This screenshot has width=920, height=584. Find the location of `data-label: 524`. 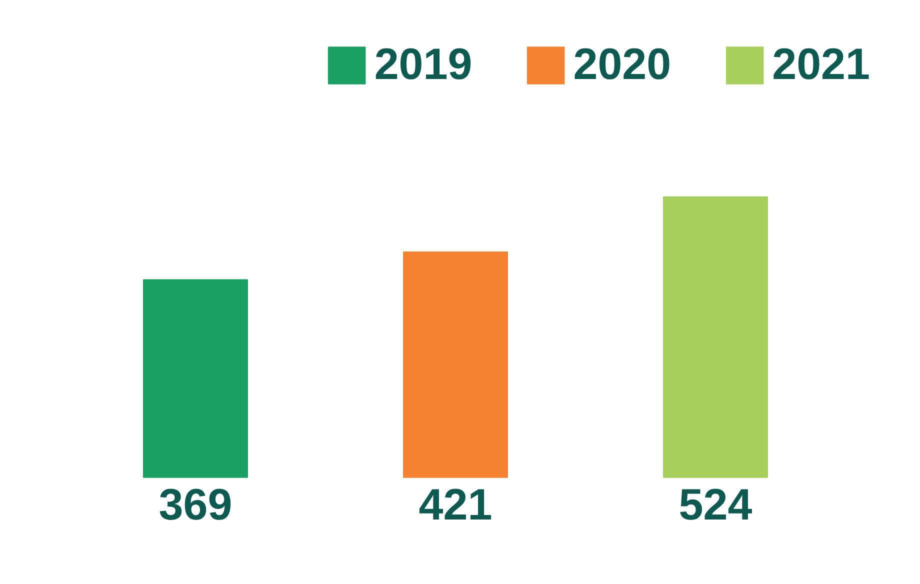

data-label: 524 is located at coordinates (715, 505).